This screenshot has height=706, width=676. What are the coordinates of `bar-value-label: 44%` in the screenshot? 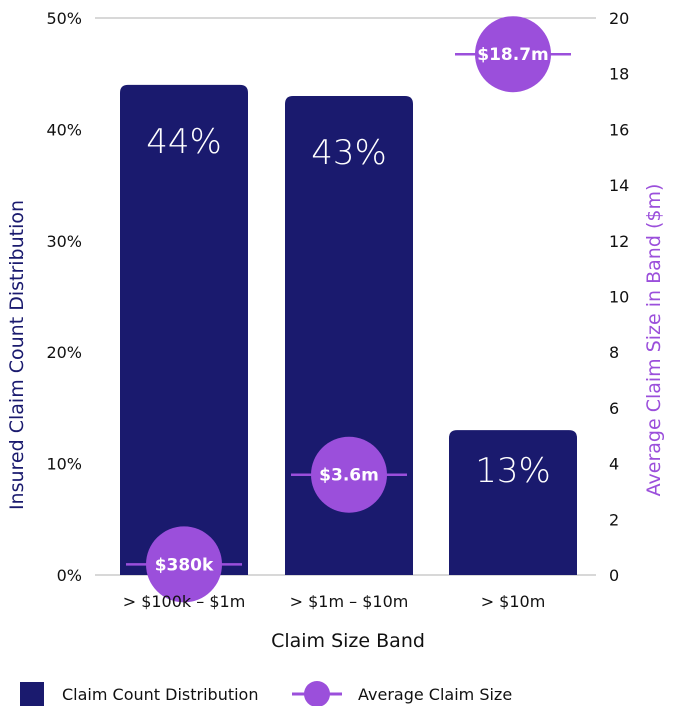 It's located at (184, 142).